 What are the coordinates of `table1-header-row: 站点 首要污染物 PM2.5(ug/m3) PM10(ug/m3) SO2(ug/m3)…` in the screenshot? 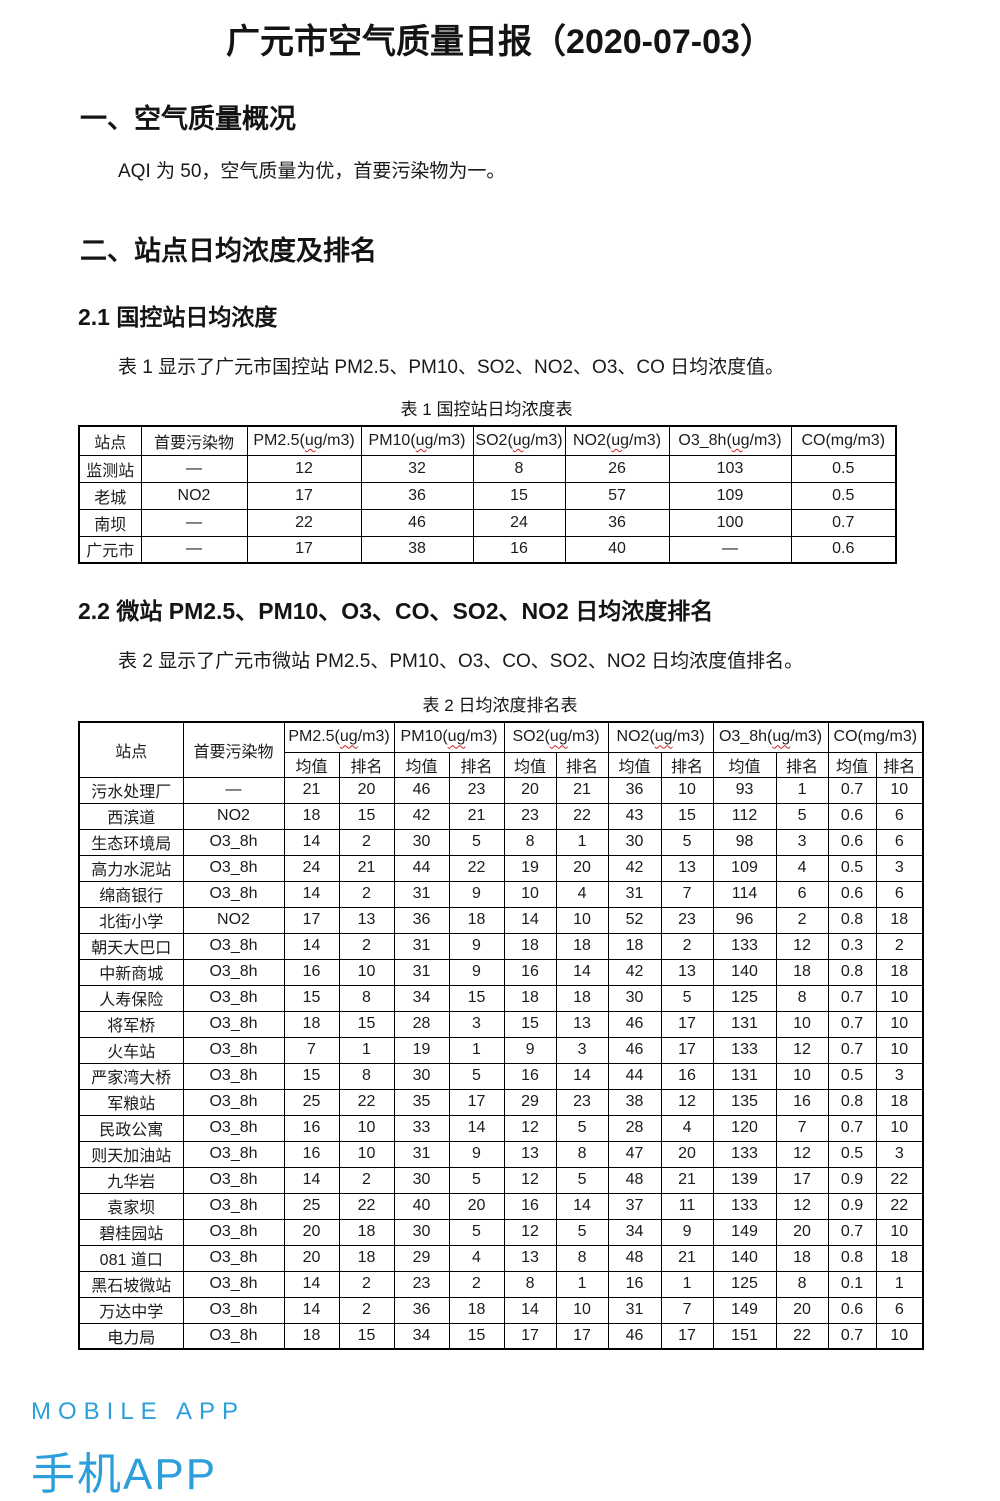 It's located at (487, 440).